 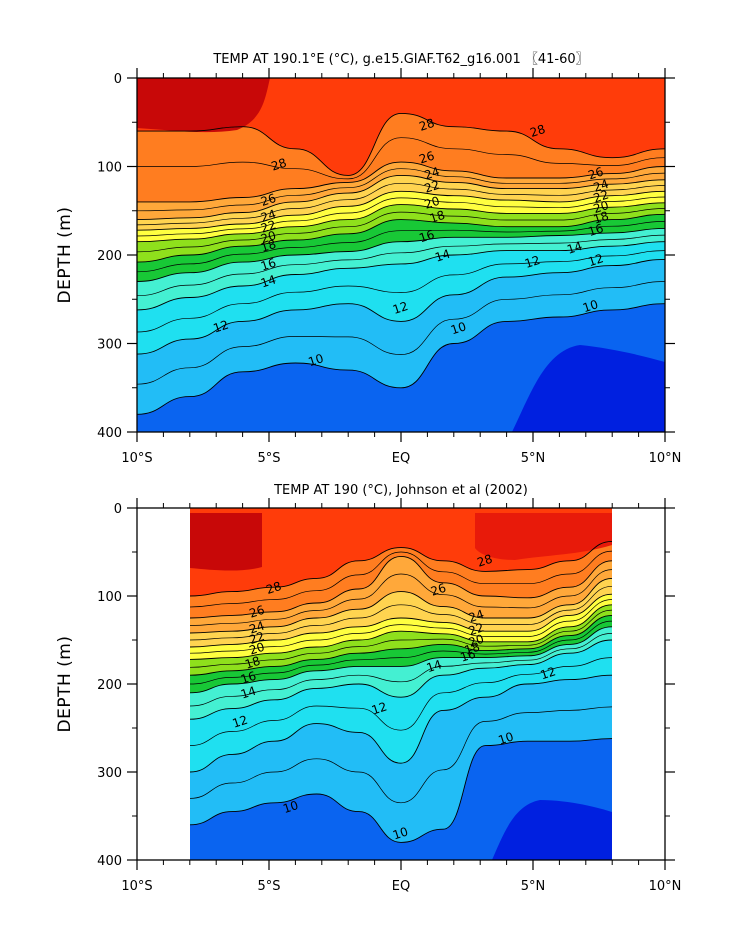 What do you see at coordinates (268, 886) in the screenshot?
I see `x-tick-label: 5°S` at bounding box center [268, 886].